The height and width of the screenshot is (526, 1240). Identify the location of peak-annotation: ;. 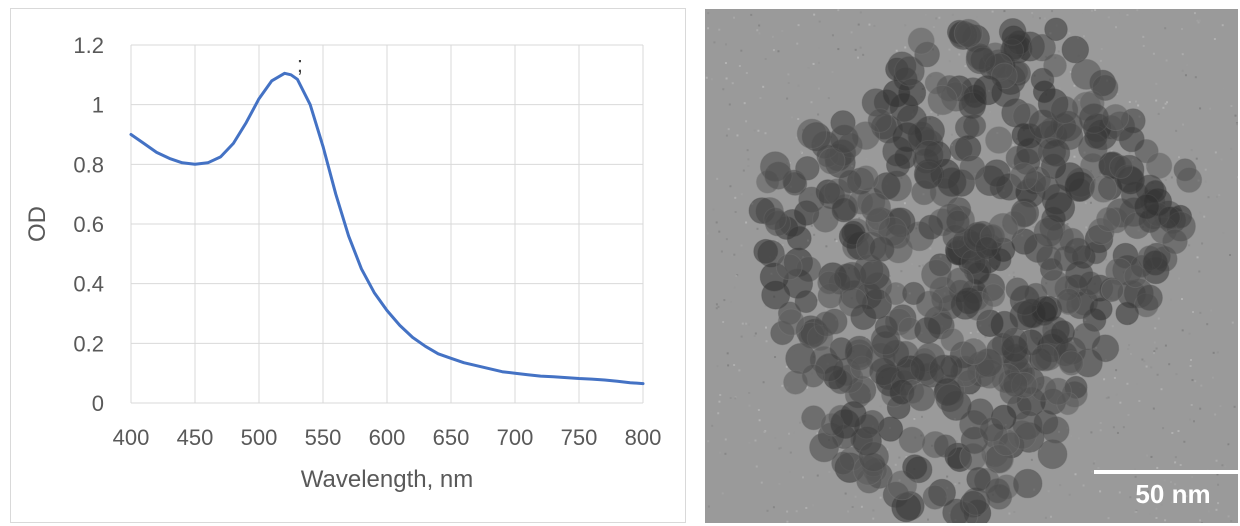
(300, 64).